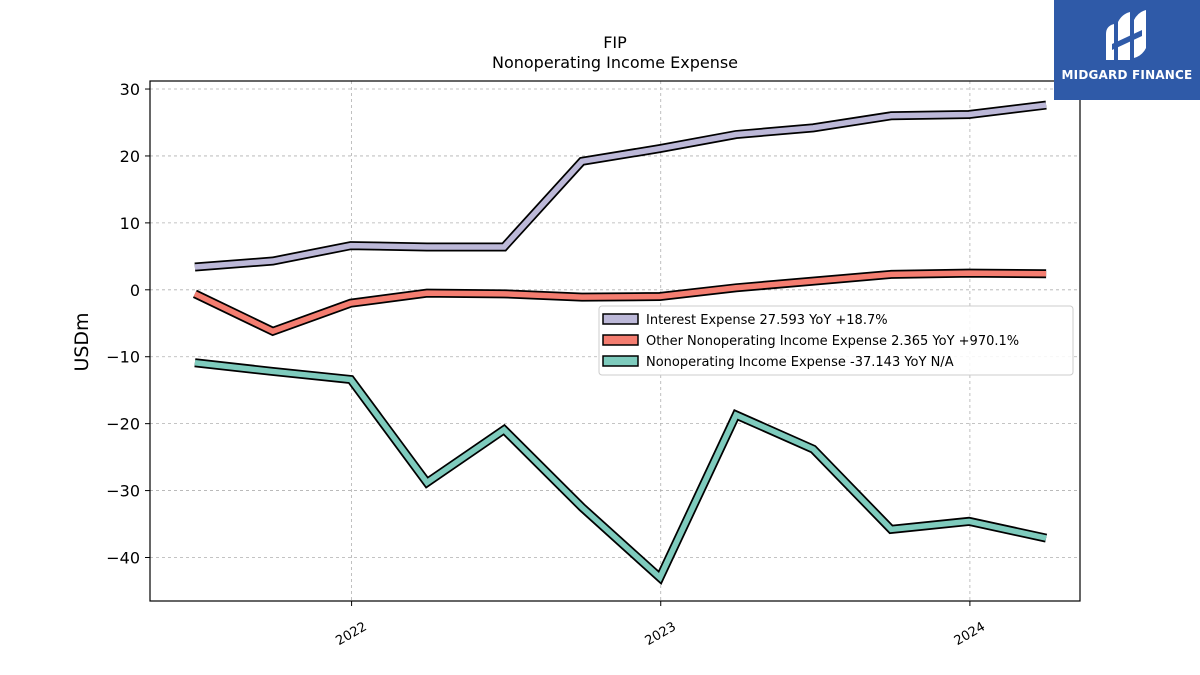 The width and height of the screenshot is (1200, 675). I want to click on x-axis: 2022 2023 2024, so click(660, 625).